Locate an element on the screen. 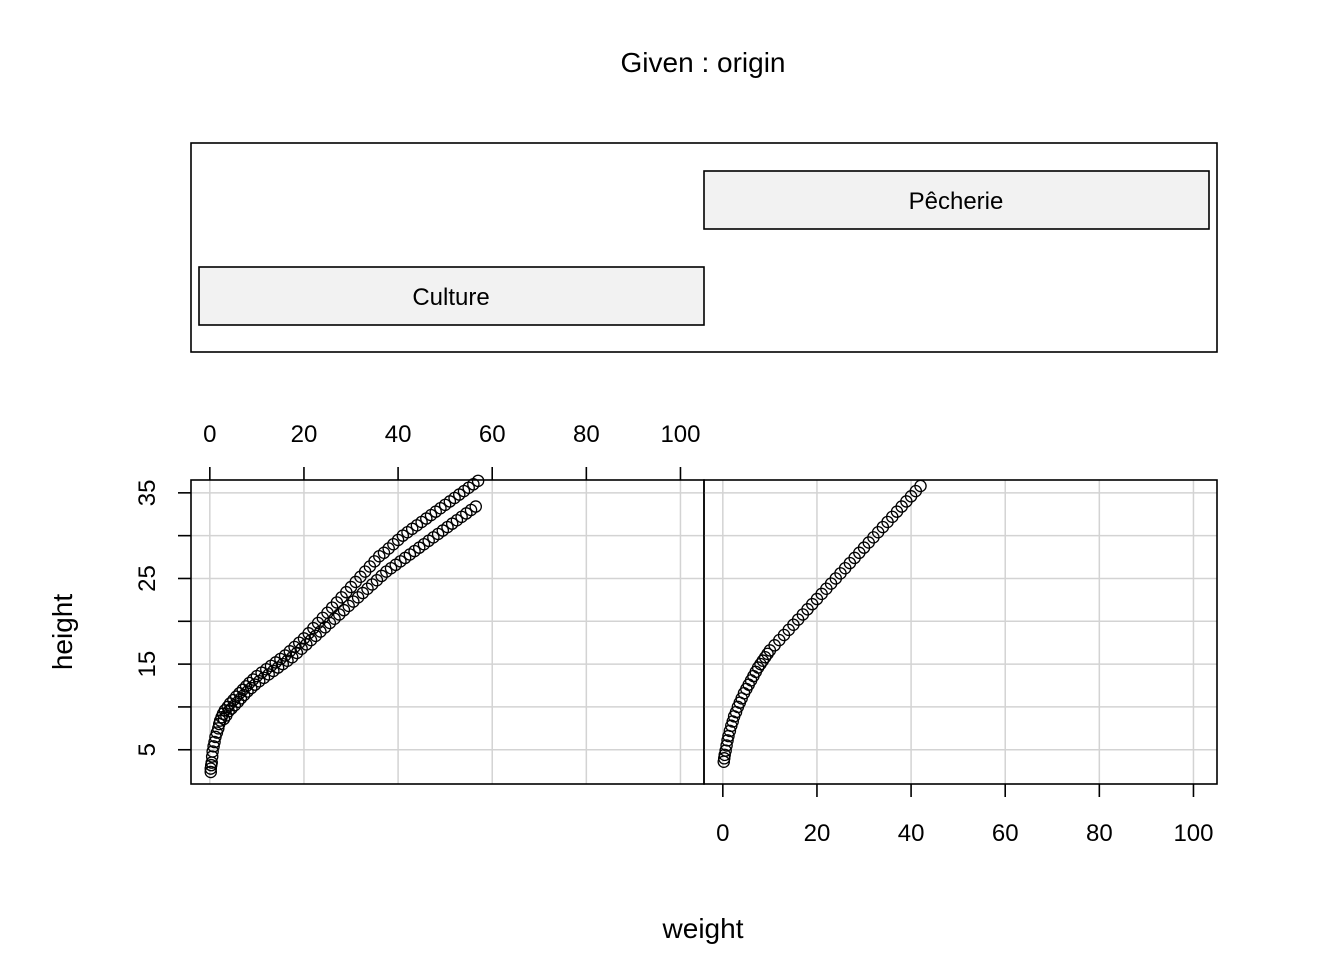 Image resolution: width=1344 pixels, height=960 pixels. y-tick-label: 15 is located at coordinates (147, 664).